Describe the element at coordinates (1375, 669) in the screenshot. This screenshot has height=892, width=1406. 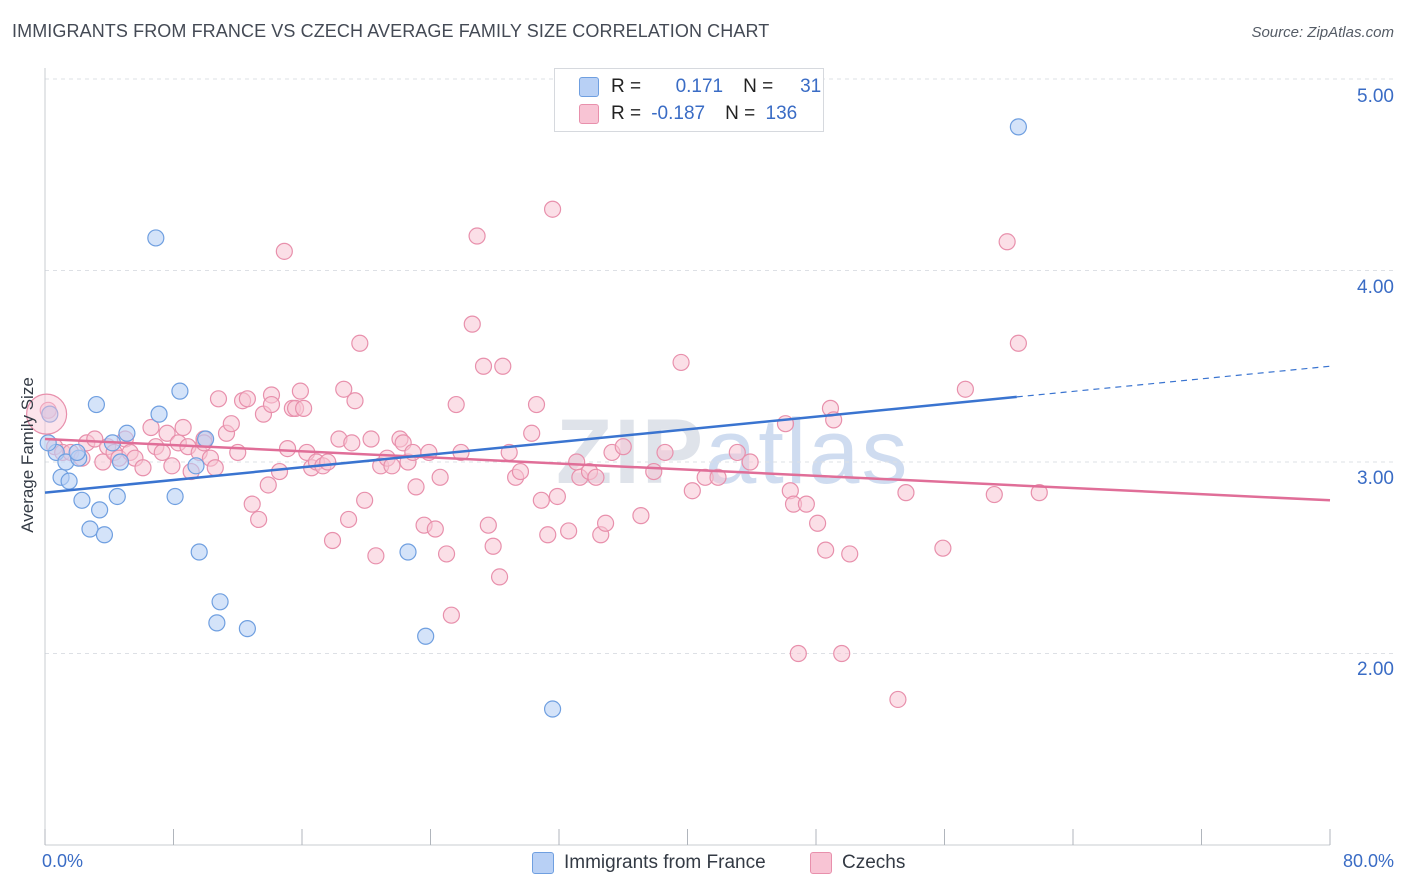
I see `y-tick-label-2: 2.00` at that location.